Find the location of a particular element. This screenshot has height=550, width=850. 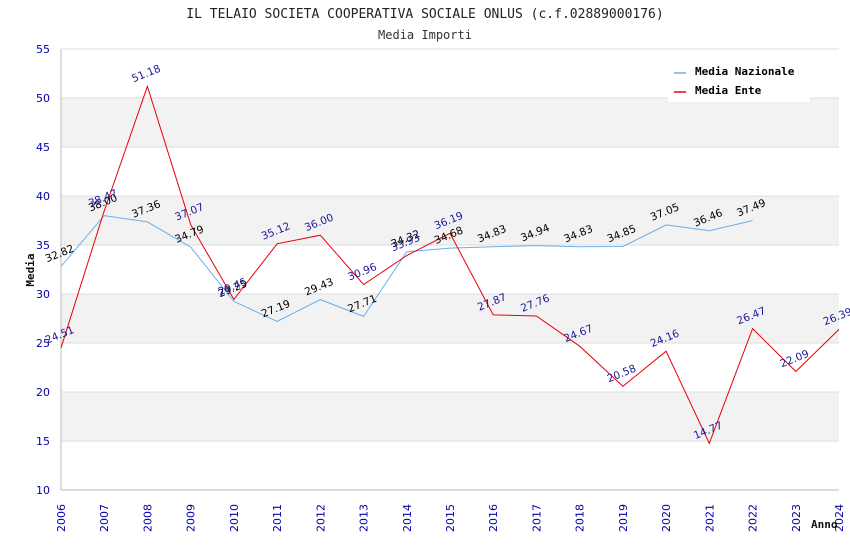

chart-subtitle: Media Importi is located at coordinates (425, 35).